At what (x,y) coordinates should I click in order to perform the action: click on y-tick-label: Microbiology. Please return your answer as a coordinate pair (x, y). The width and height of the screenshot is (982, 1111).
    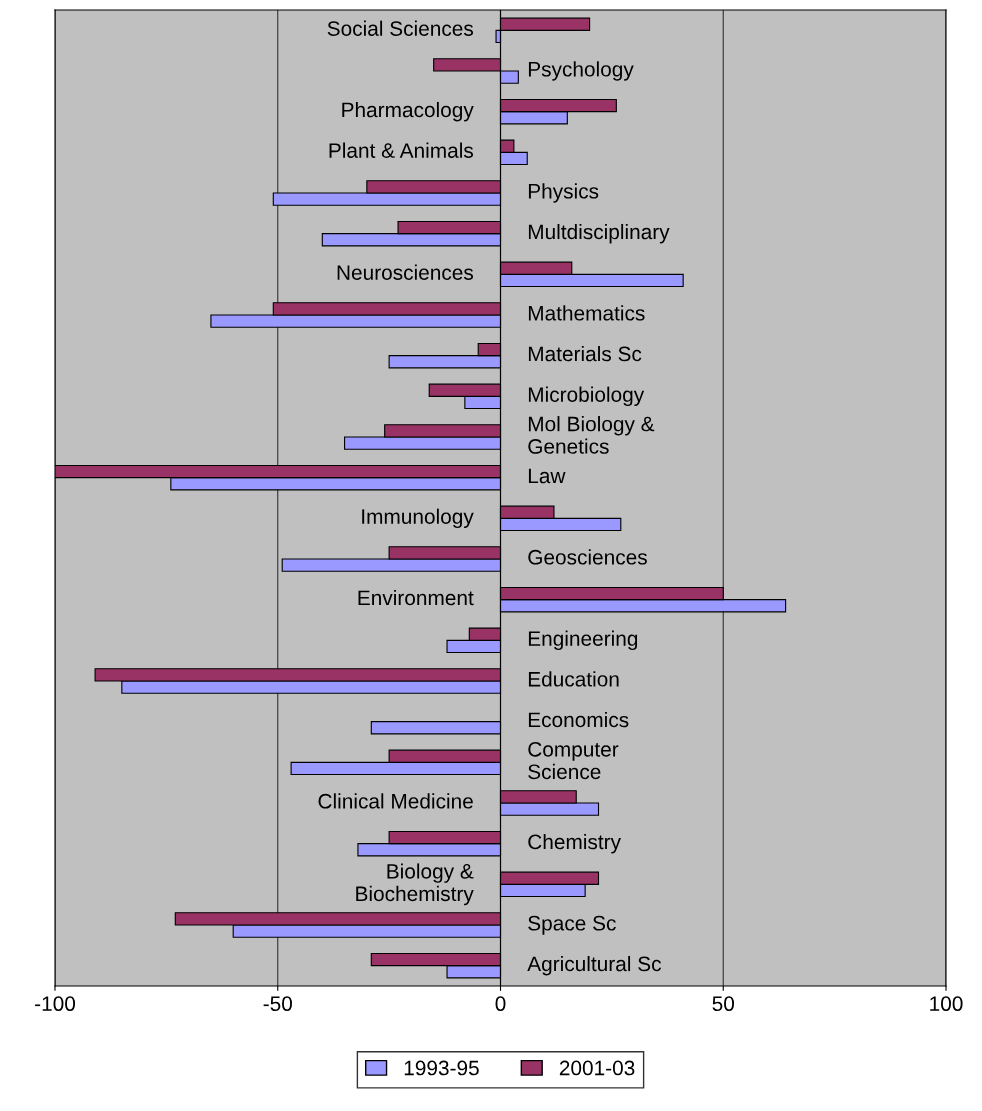
    Looking at the image, I should click on (586, 396).